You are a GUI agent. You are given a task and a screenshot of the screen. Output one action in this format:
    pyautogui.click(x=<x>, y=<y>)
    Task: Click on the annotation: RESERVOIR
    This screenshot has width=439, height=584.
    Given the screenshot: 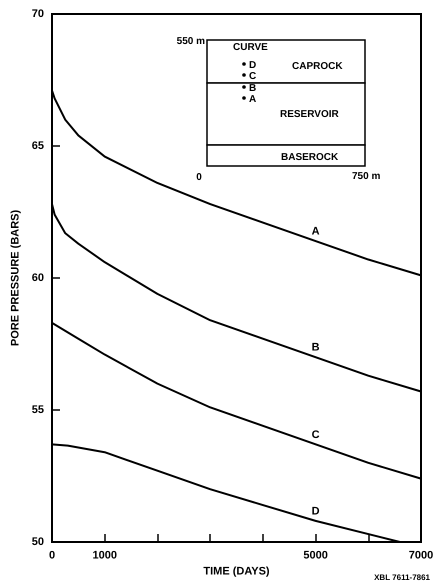 What is the action you would take?
    pyautogui.click(x=310, y=114)
    